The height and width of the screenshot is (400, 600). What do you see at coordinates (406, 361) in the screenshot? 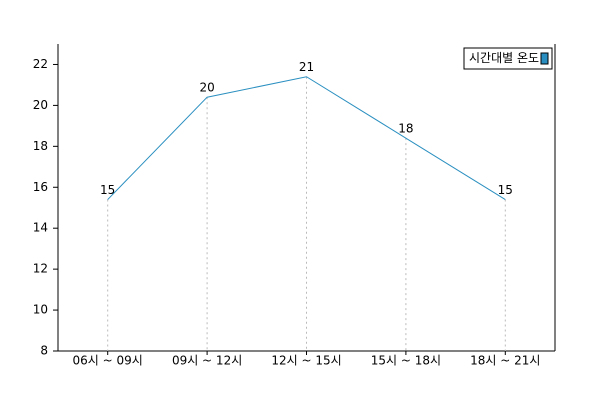
I see `x-tick-label: 15시 ~ 18시` at bounding box center [406, 361].